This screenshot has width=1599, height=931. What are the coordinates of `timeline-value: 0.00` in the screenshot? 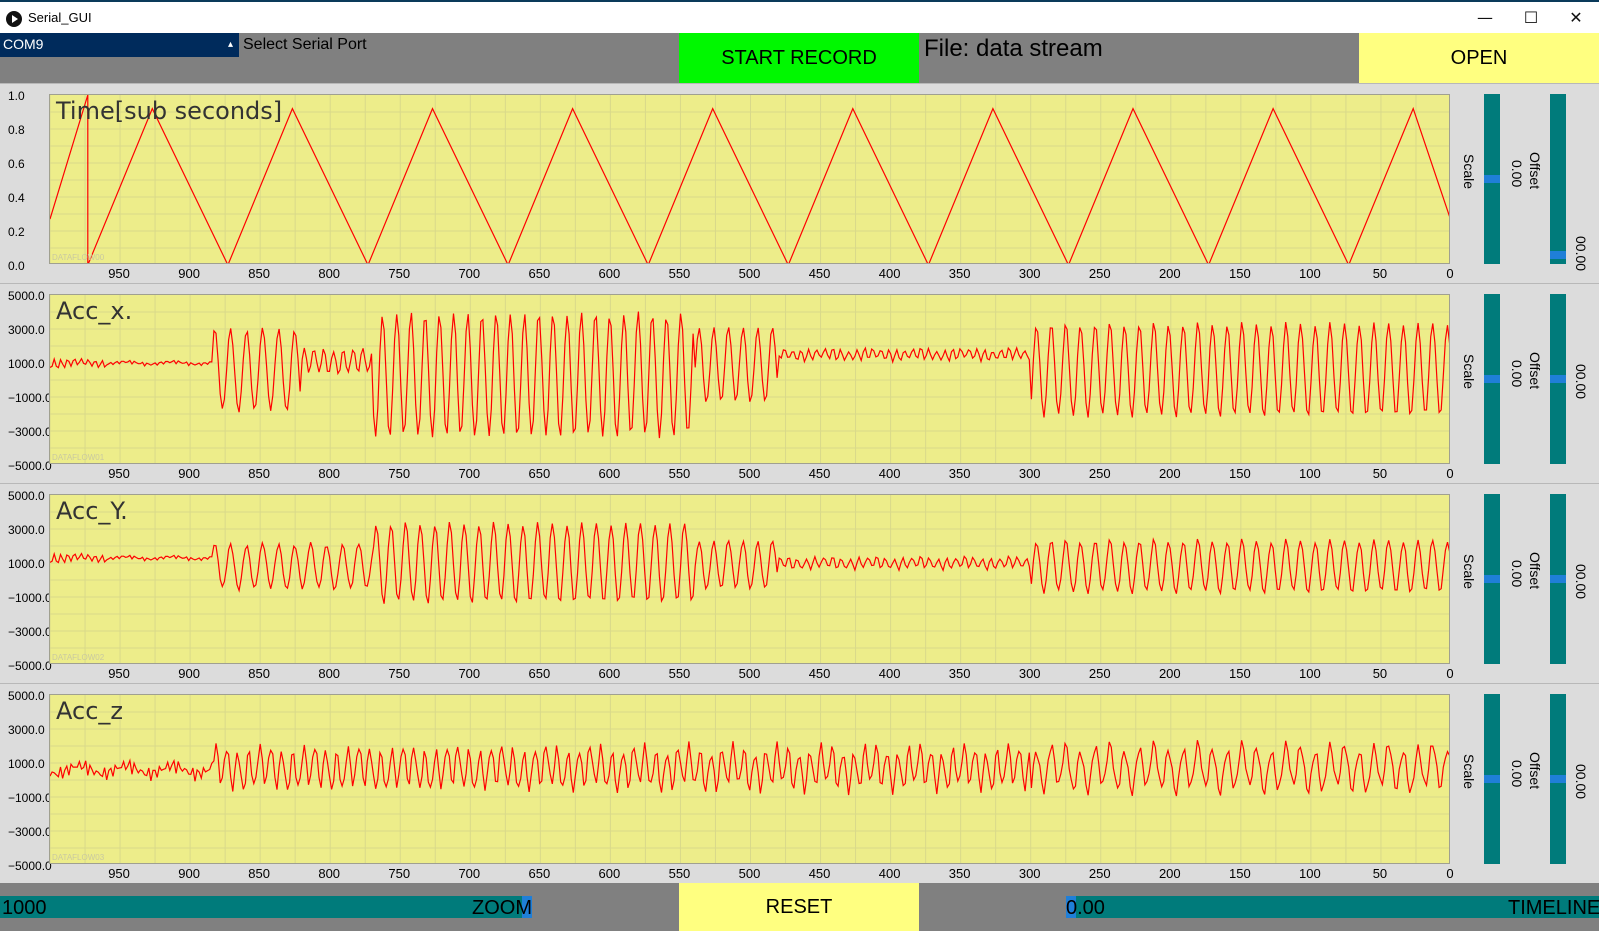 It's located at (1085, 908).